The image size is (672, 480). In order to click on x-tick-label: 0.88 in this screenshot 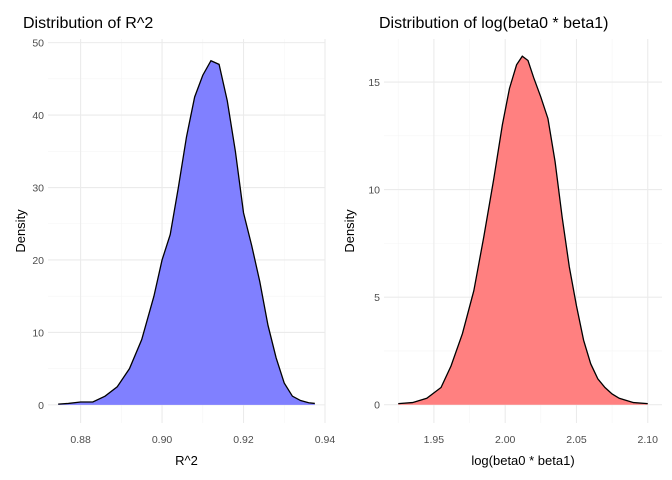, I will do `click(80, 440)`.